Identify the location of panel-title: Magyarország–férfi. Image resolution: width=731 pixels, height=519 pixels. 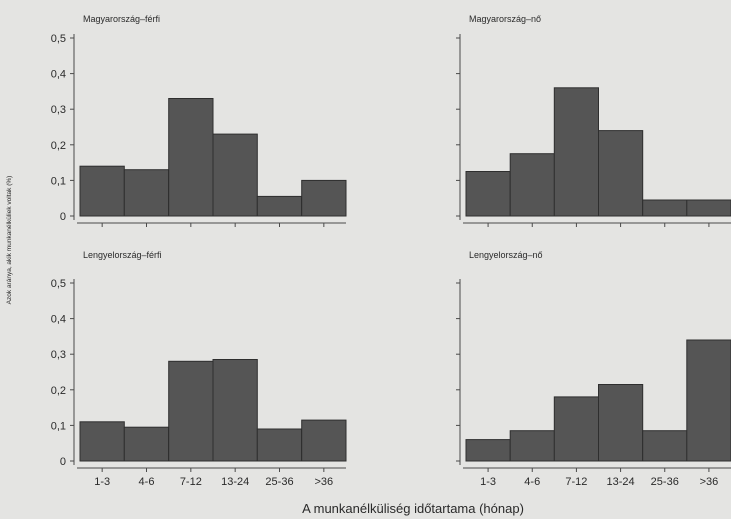
(121, 19).